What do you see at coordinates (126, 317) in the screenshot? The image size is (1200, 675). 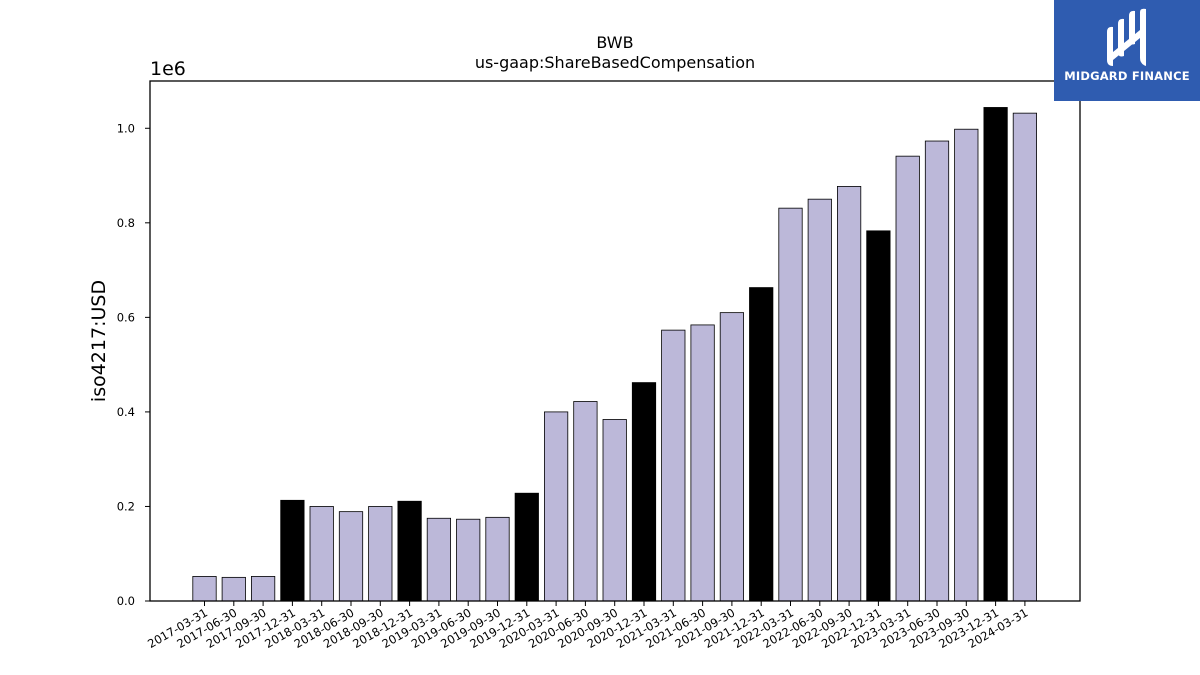 I see `y-tick-label: 0.6` at bounding box center [126, 317].